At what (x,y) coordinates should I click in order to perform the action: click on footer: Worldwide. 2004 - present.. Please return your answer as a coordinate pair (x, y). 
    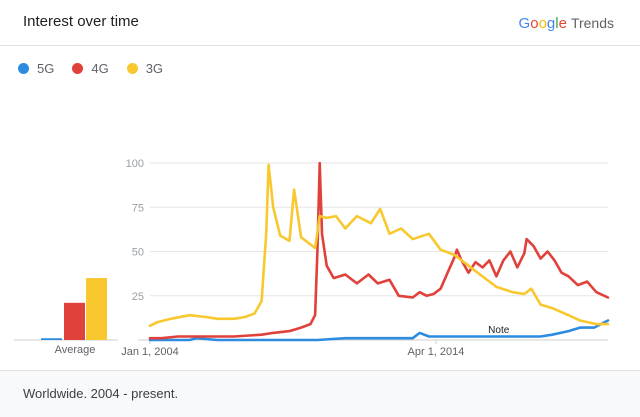
    Looking at the image, I should click on (320, 393).